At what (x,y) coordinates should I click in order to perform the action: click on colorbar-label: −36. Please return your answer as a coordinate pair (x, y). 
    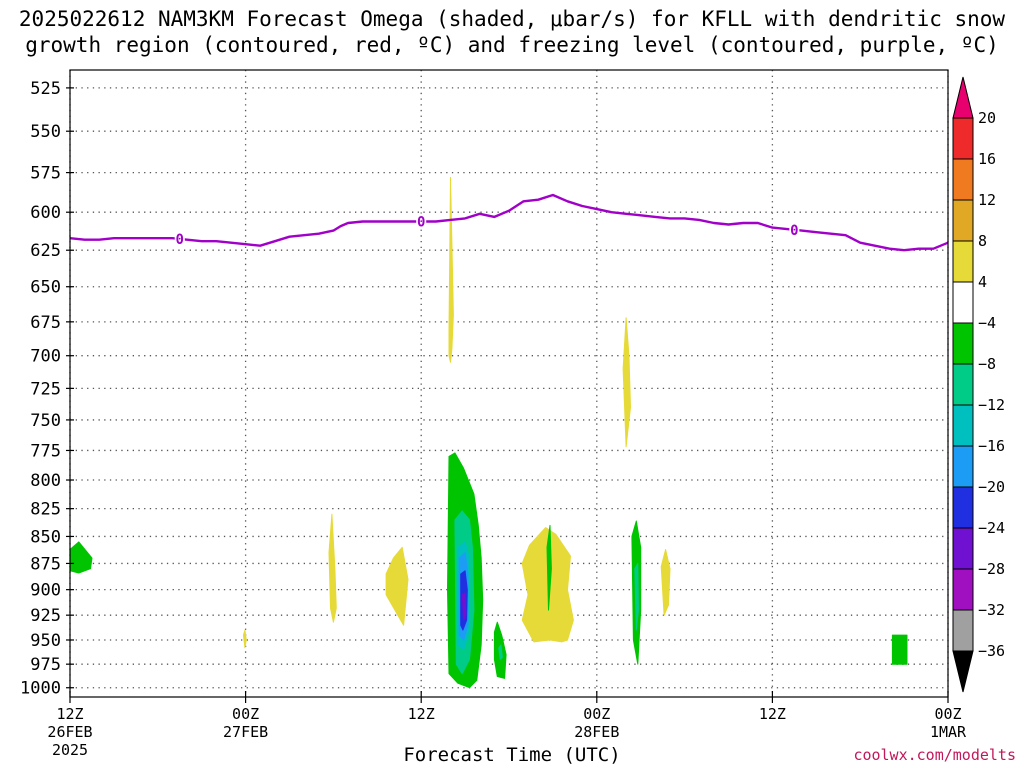
    Looking at the image, I should click on (991, 651).